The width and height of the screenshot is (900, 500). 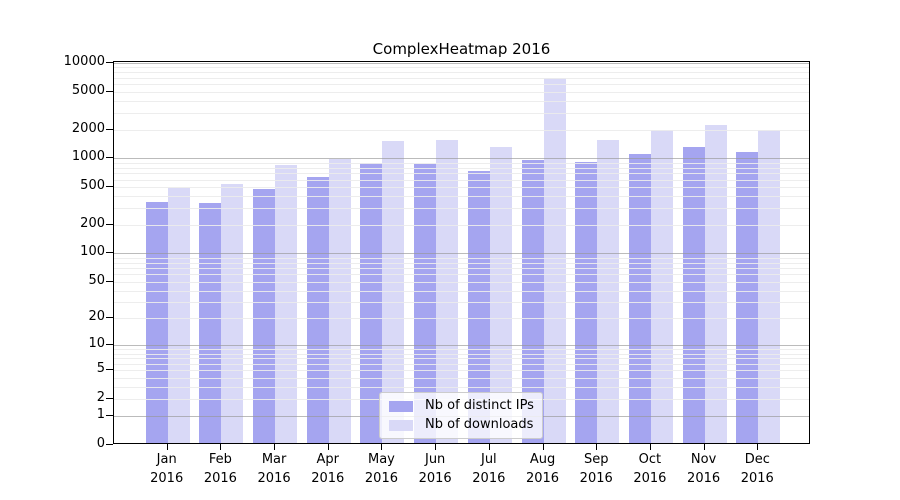 I want to click on bar-distinct-ips-jan, so click(x=156, y=322).